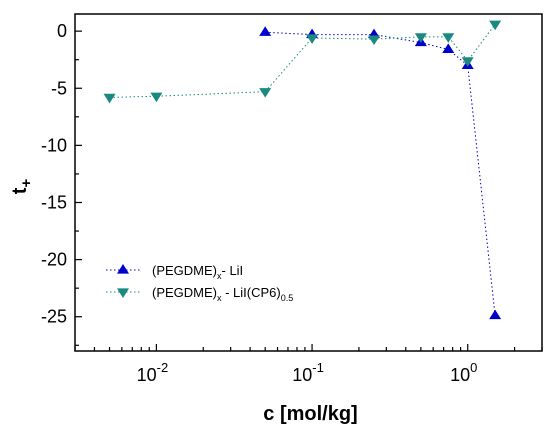 The height and width of the screenshot is (434, 550). Describe the element at coordinates (62, 31) in the screenshot. I see `y-tick-label: 0` at that location.